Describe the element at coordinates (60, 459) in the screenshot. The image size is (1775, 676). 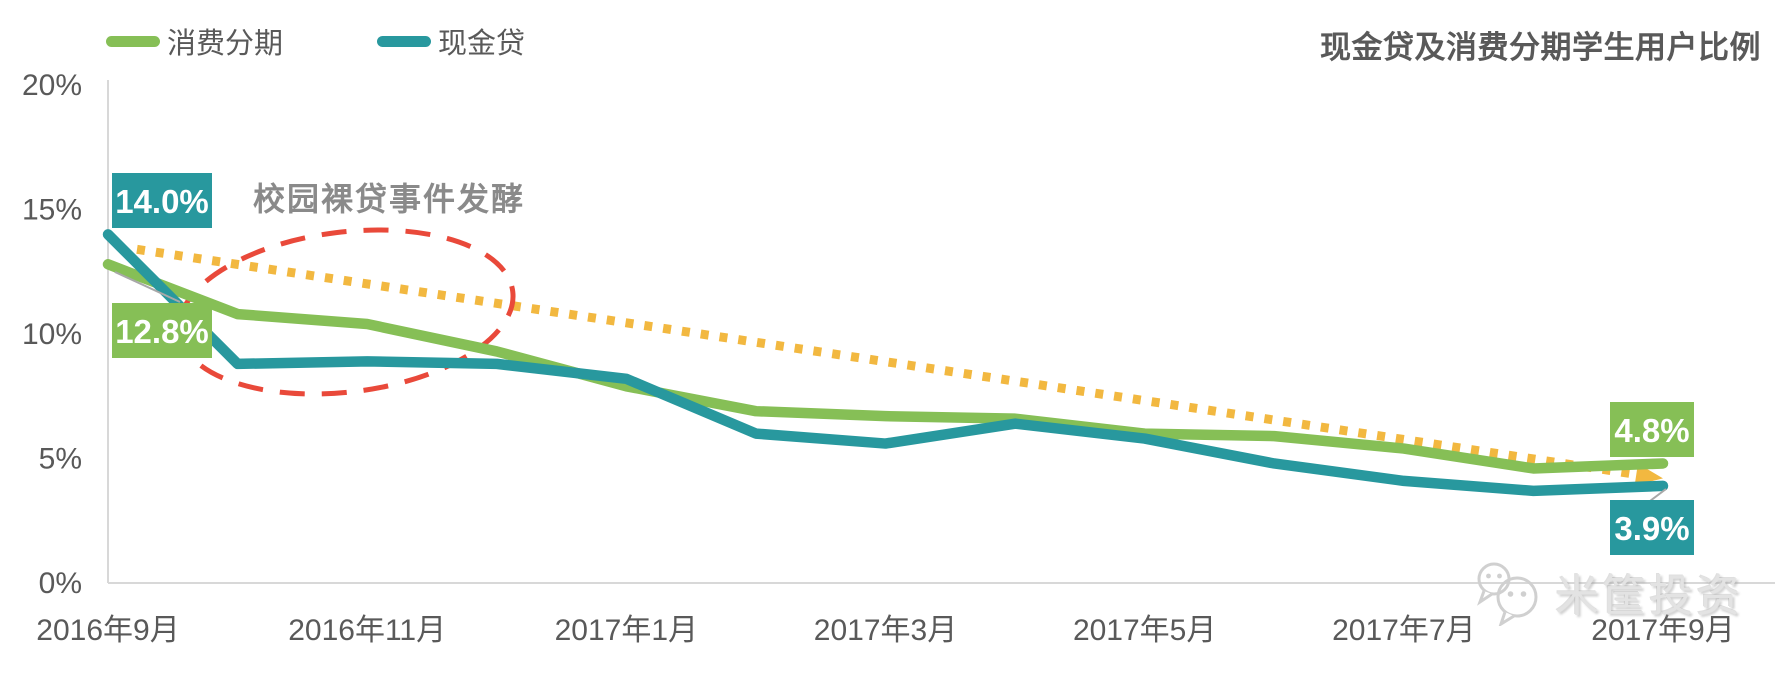
I see `y-tick-label: 5%` at that location.